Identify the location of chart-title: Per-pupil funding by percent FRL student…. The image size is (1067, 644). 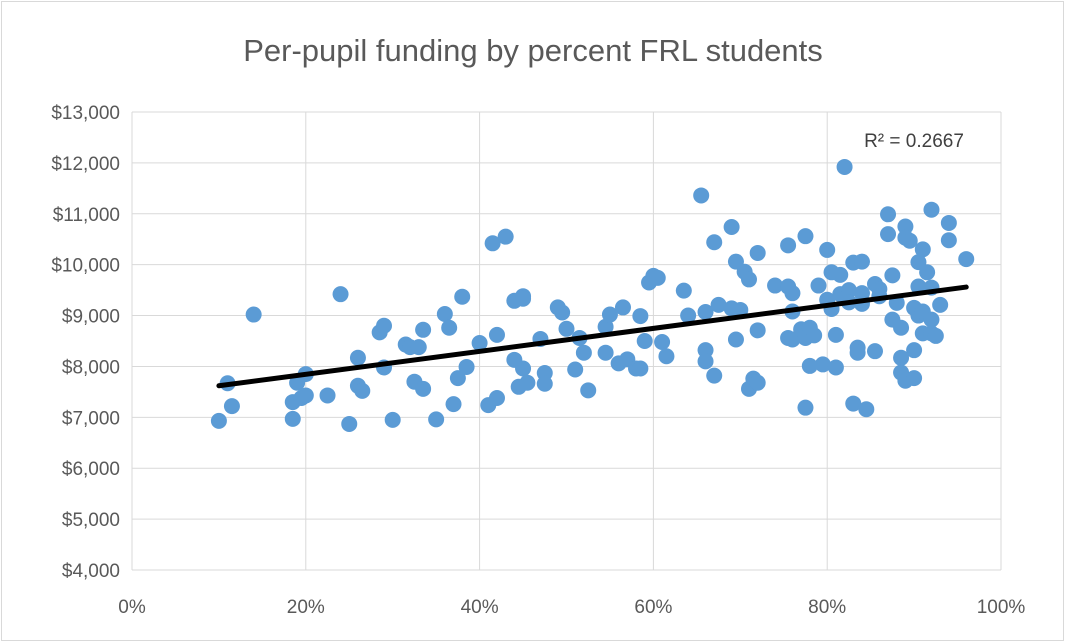
(533, 50).